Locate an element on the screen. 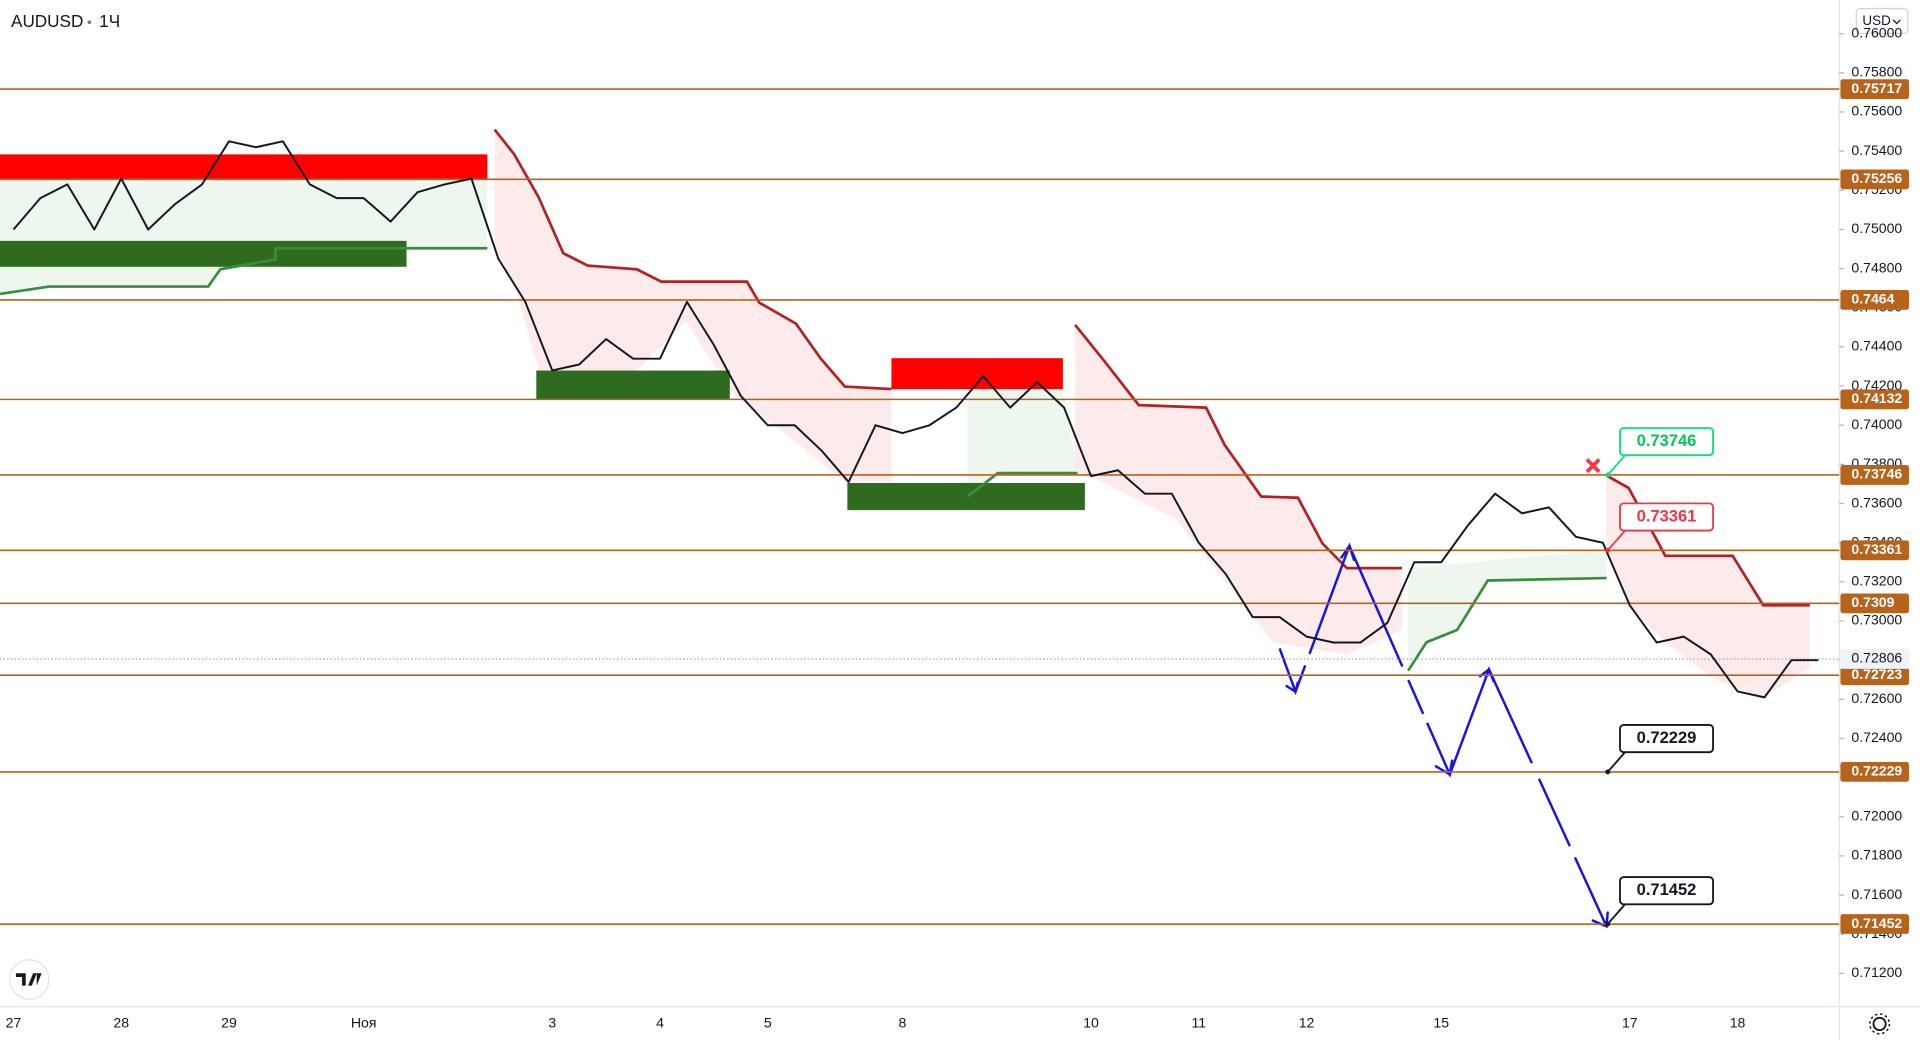  x-tick-label: 18 is located at coordinates (1738, 1023).